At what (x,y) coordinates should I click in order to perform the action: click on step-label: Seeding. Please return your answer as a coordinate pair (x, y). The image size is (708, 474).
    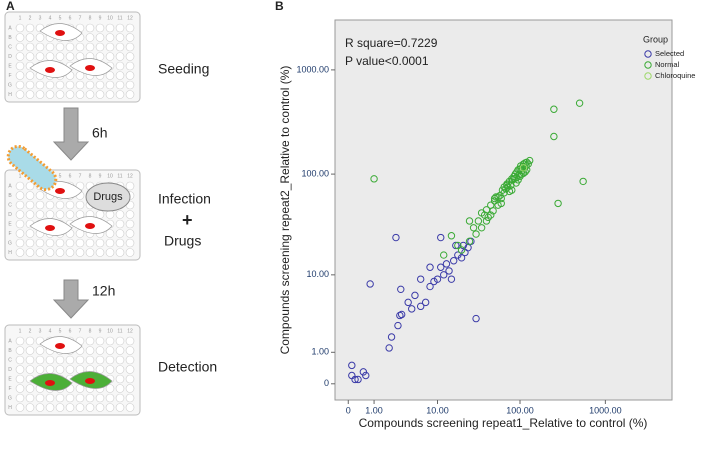
    Looking at the image, I should click on (183, 69).